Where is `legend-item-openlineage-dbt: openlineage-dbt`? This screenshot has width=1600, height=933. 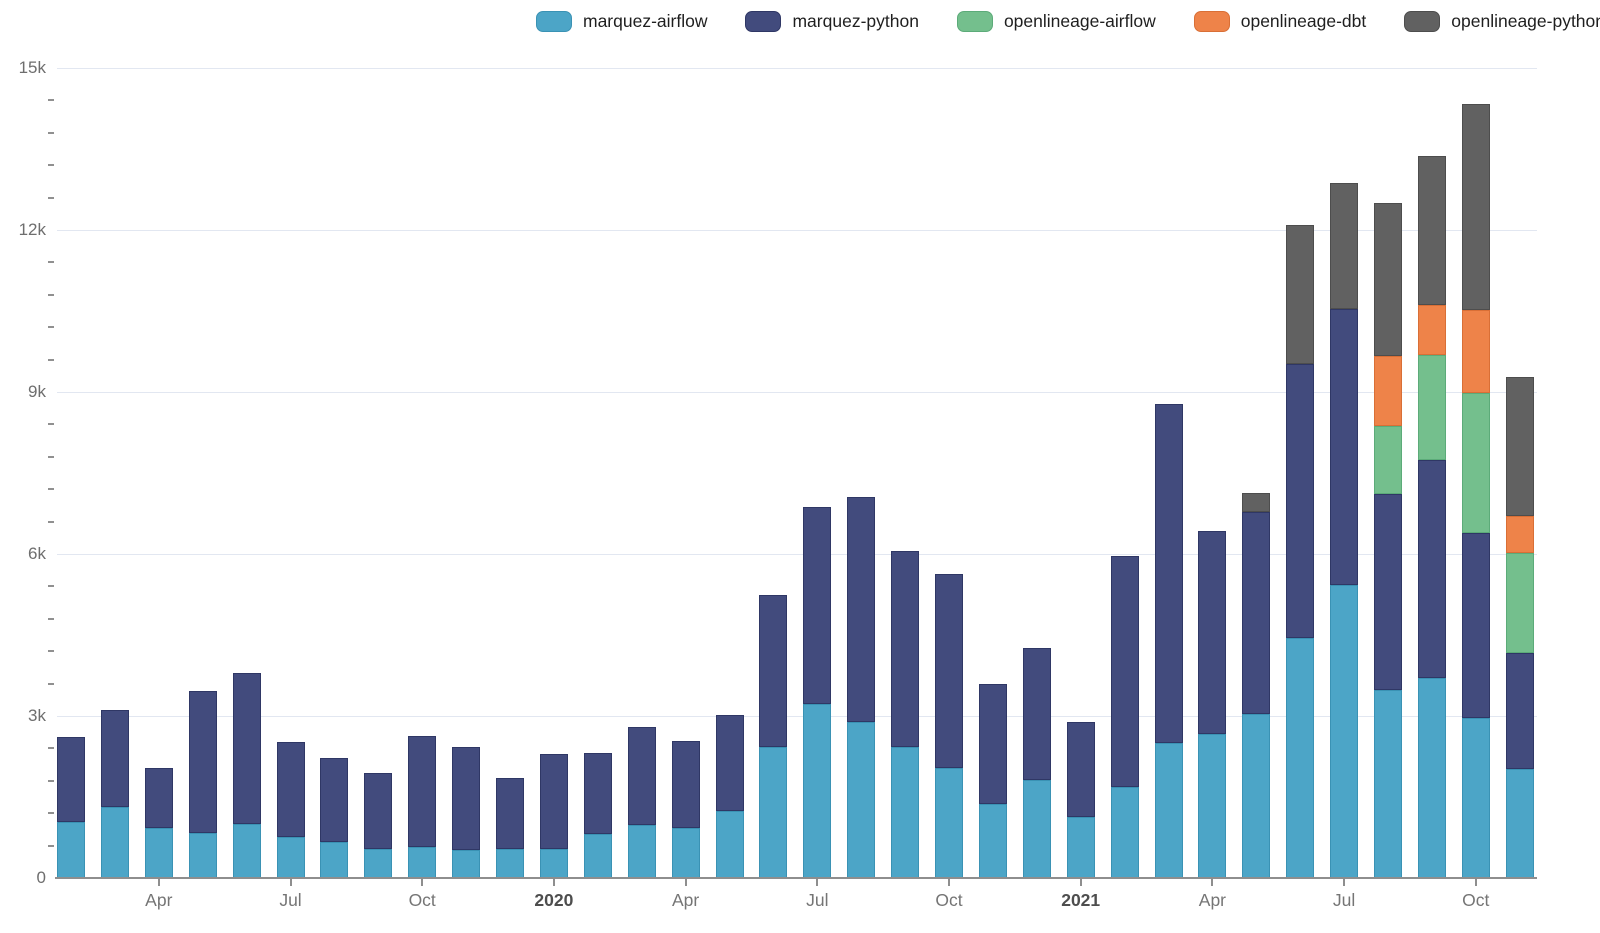 legend-item-openlineage-dbt: openlineage-dbt is located at coordinates (1279, 21).